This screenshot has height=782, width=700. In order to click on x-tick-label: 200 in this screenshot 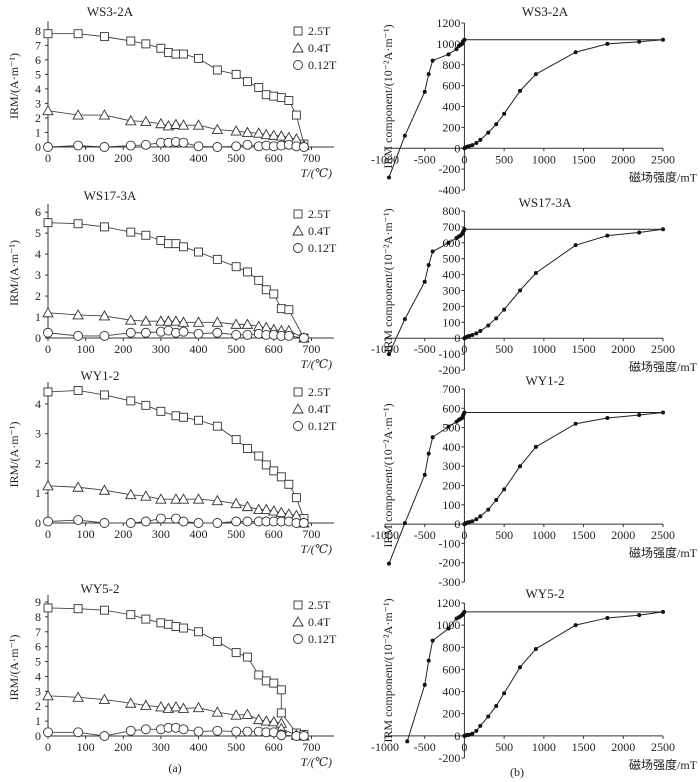, I will do `click(123, 747)`.